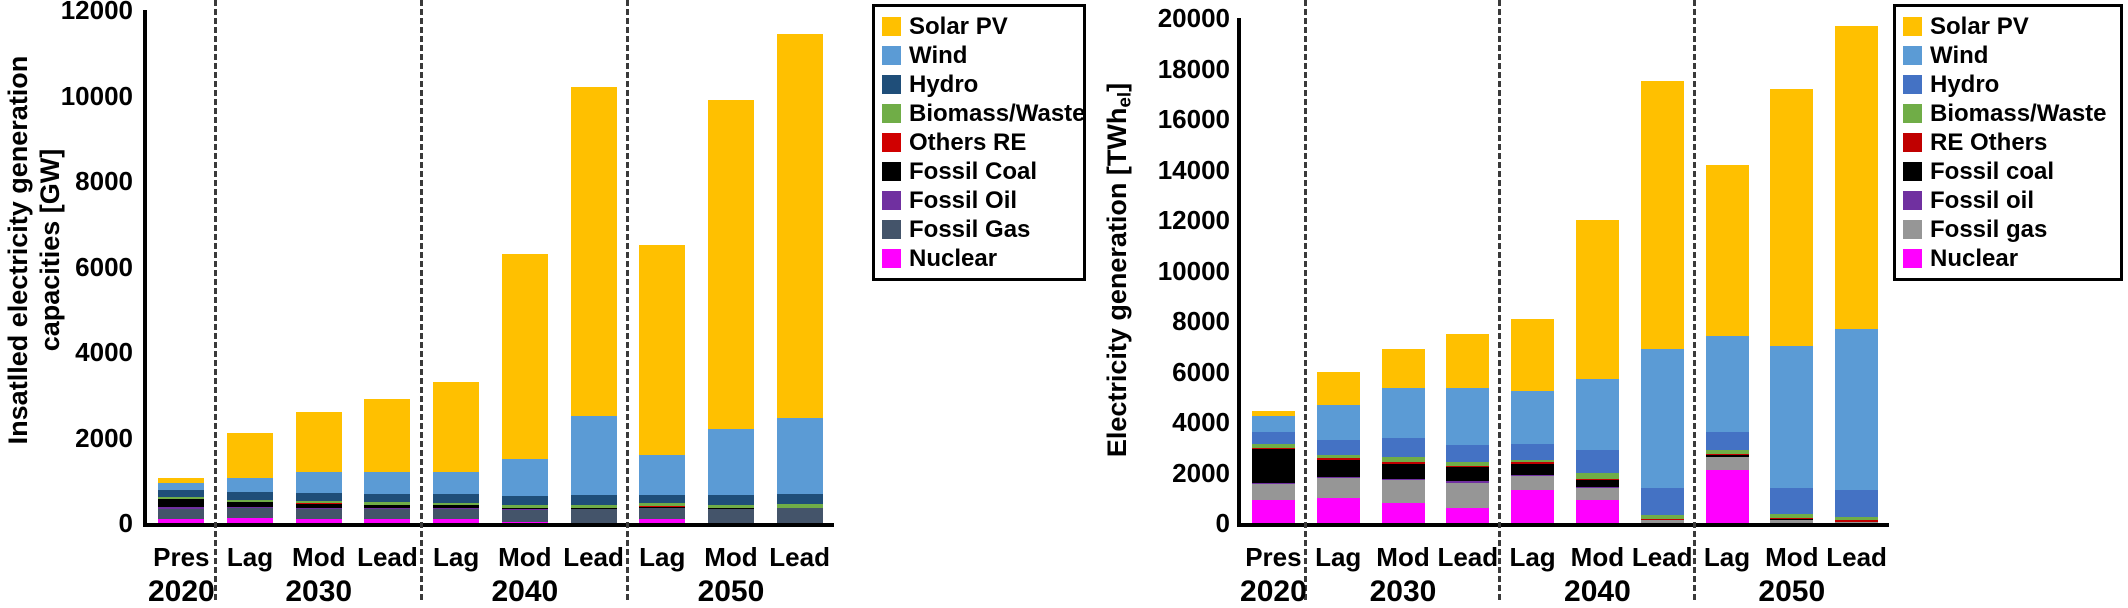  Describe the element at coordinates (181, 591) in the screenshot. I see `x-year-label: 2020` at that location.